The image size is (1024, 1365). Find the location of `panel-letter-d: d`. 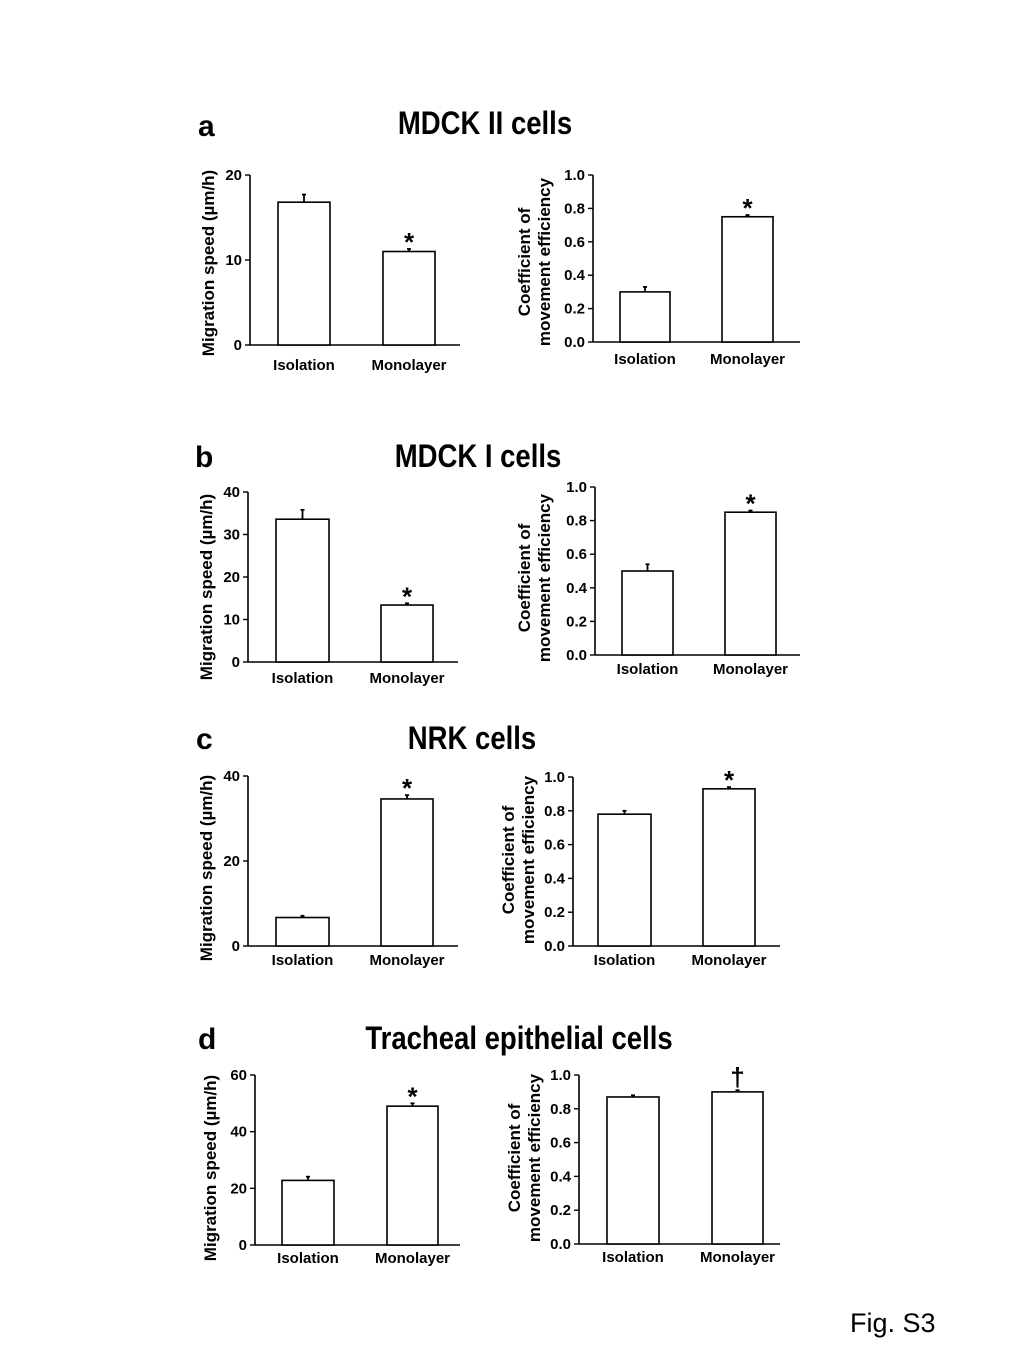

panel-letter-d: d is located at coordinates (207, 1039).